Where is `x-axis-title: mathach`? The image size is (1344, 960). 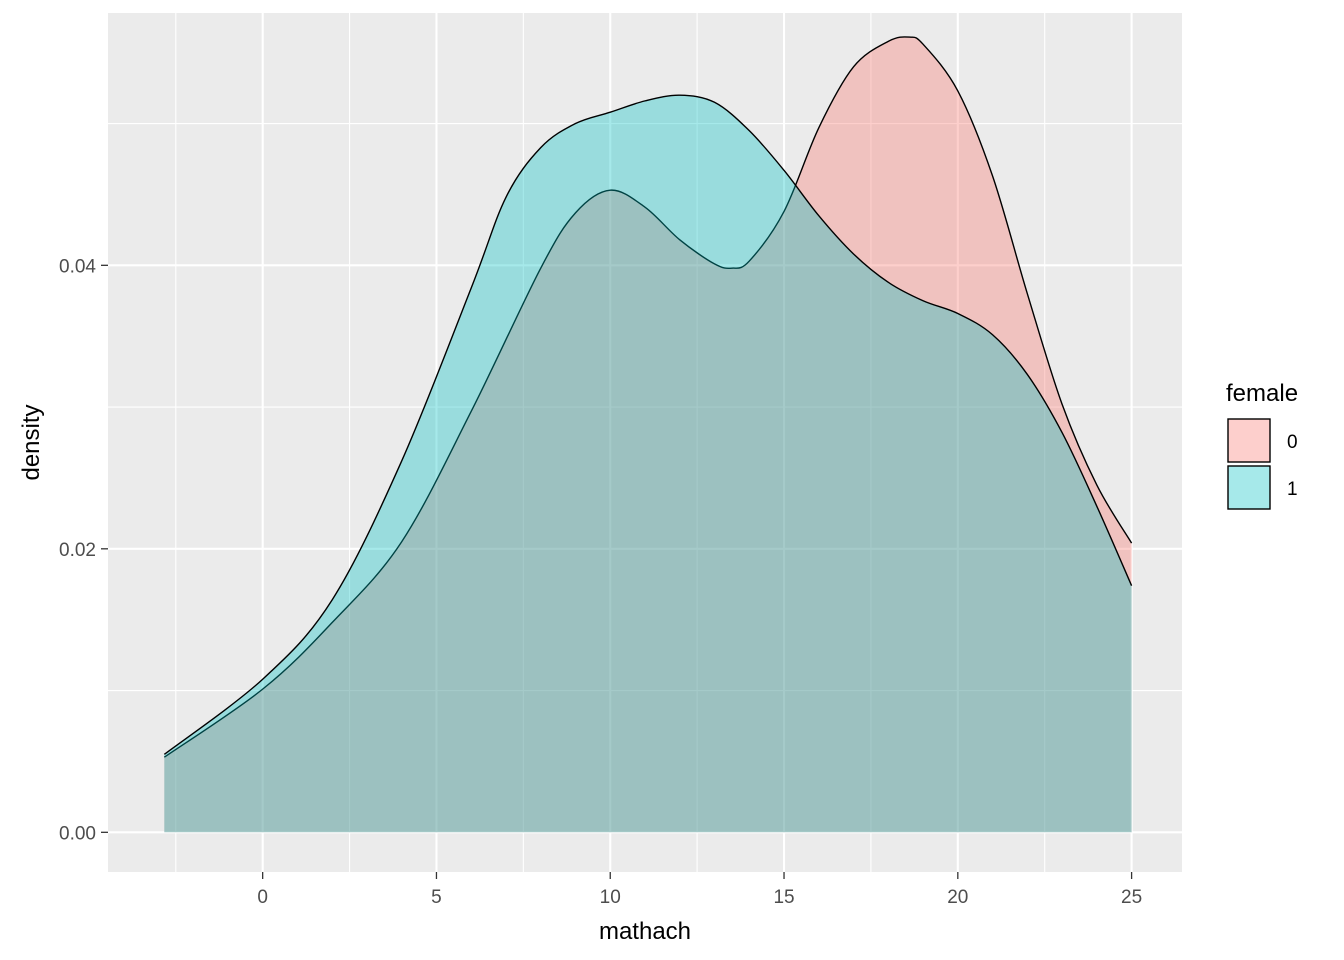
x-axis-title: mathach is located at coordinates (645, 931).